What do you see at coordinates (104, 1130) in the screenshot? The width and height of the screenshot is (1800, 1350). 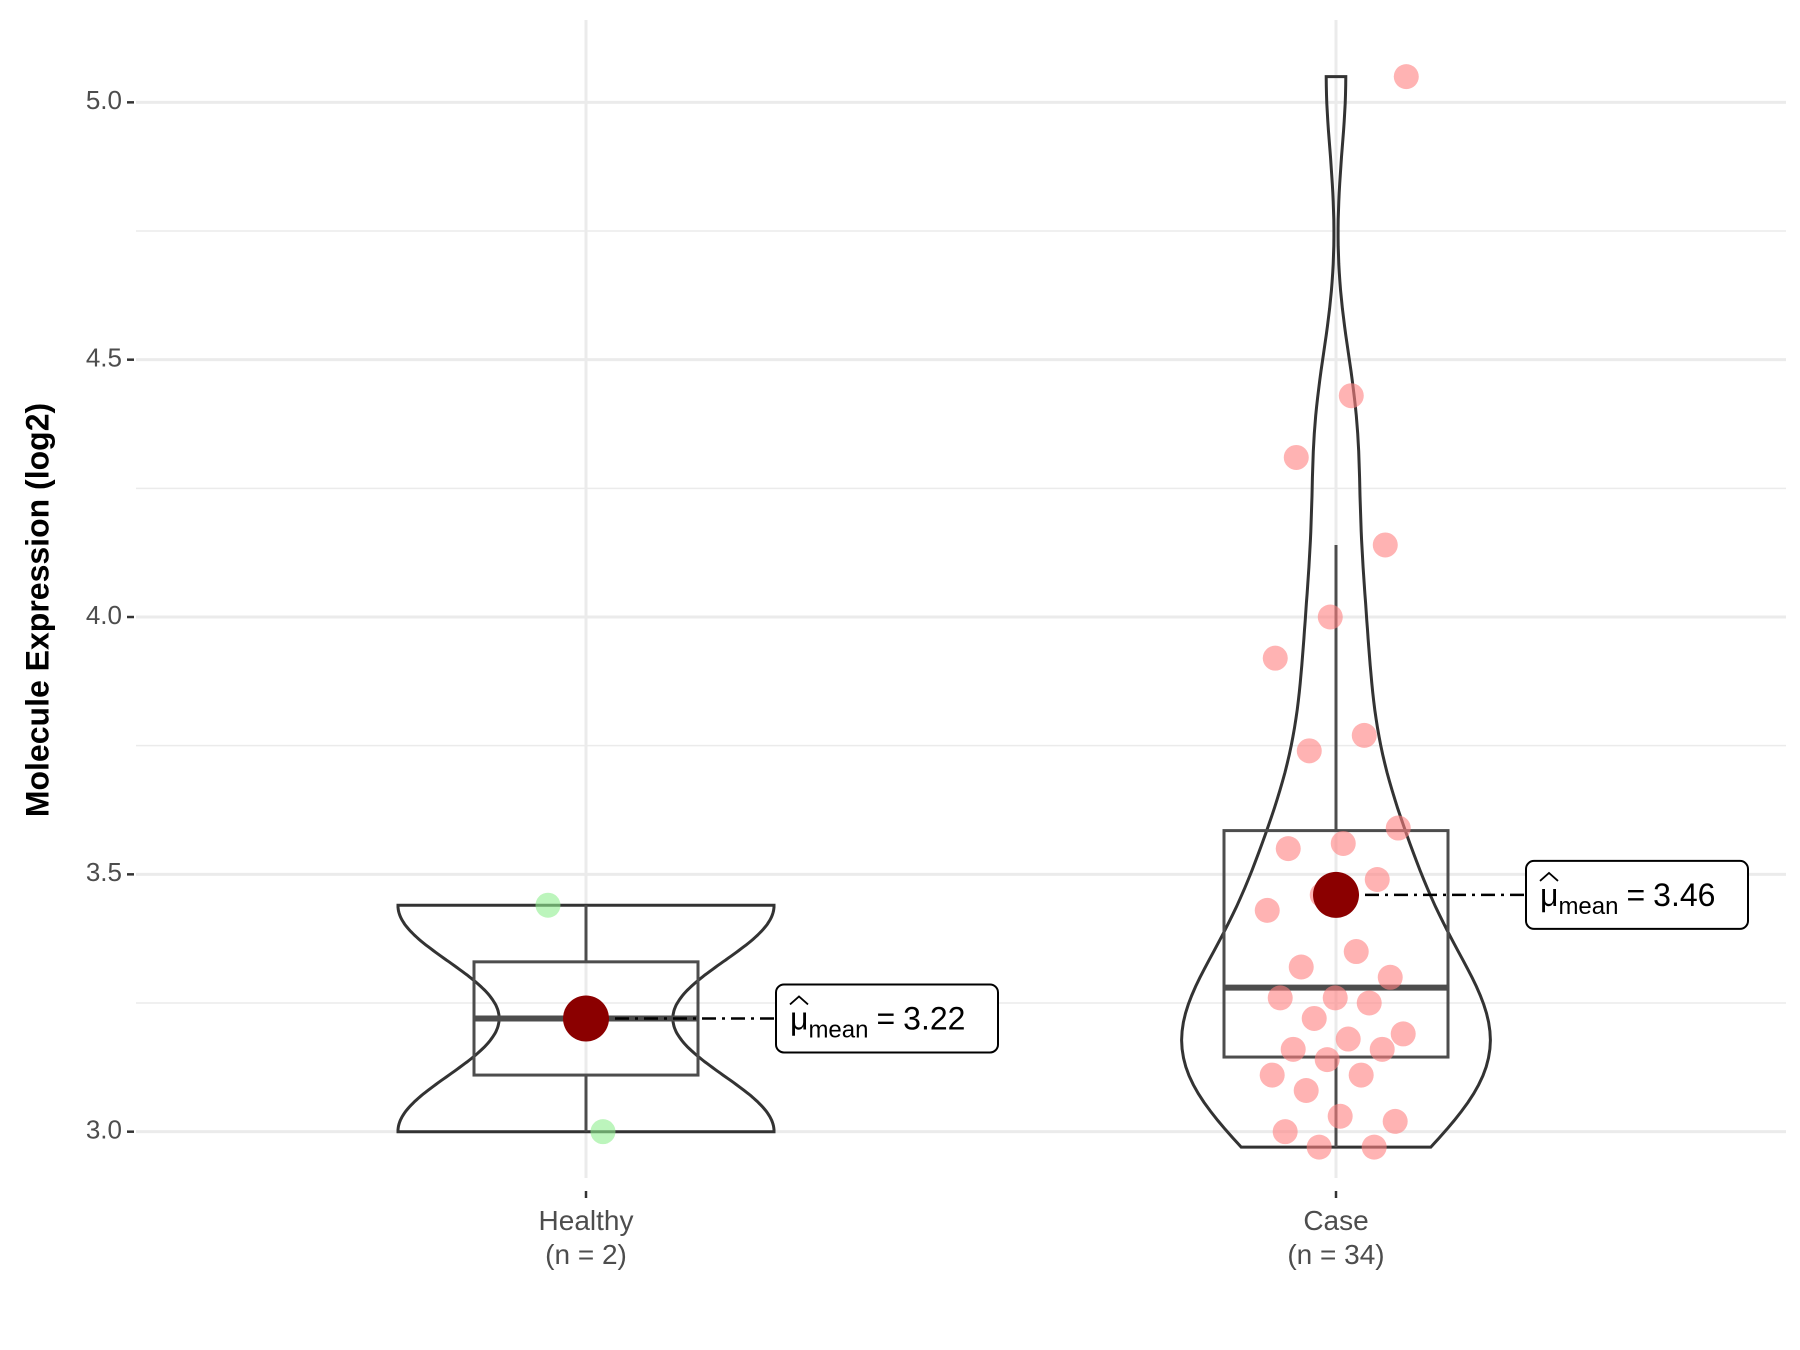 I see `y-tick-label: 3.0` at bounding box center [104, 1130].